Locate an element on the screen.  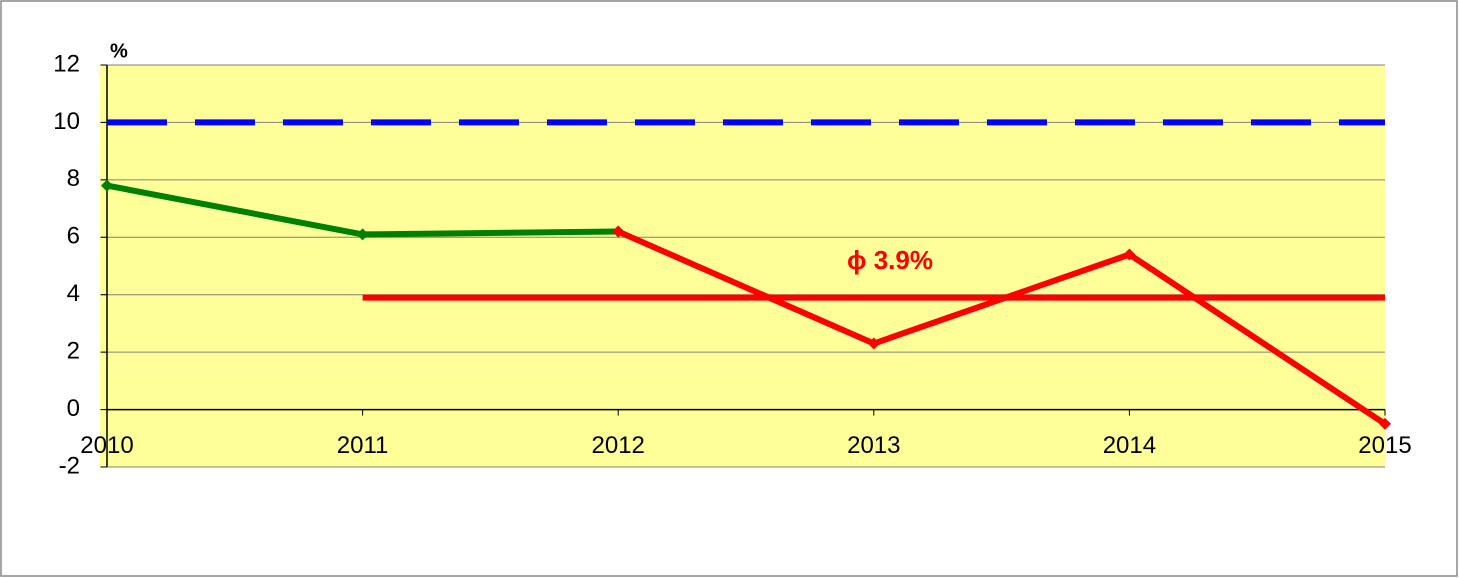
y-tick-label: 12 is located at coordinates (66, 63).